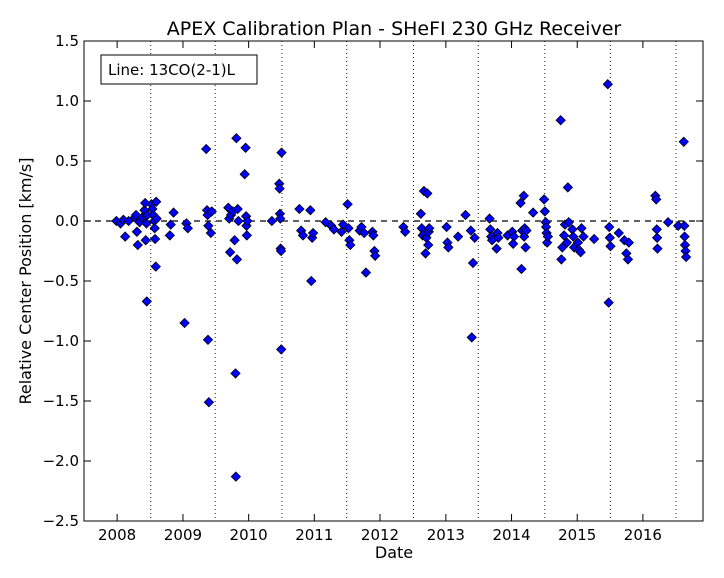 The image size is (724, 578). I want to click on legend-annotation: Line: 13CO(2-1)L, so click(172, 70).